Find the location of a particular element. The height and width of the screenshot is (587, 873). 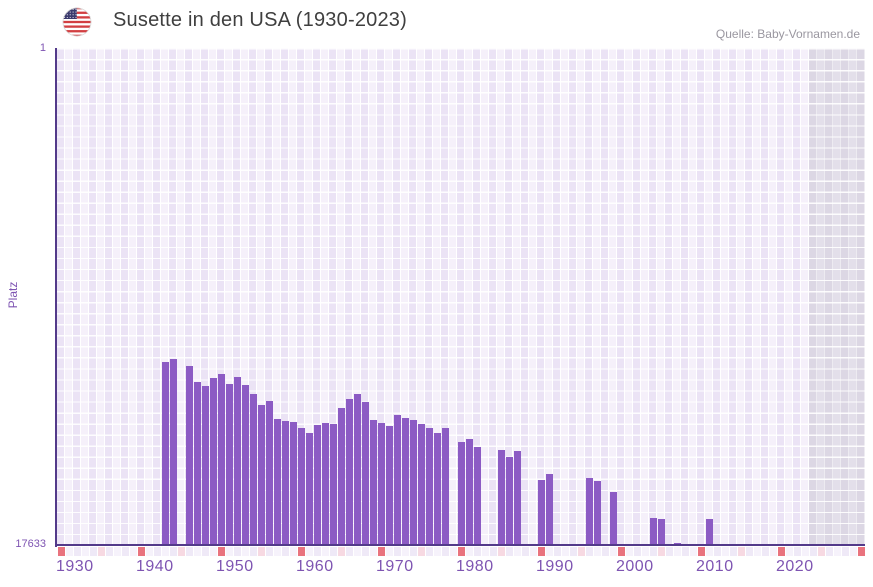

strip-cell-1991 is located at coordinates (549, 551).